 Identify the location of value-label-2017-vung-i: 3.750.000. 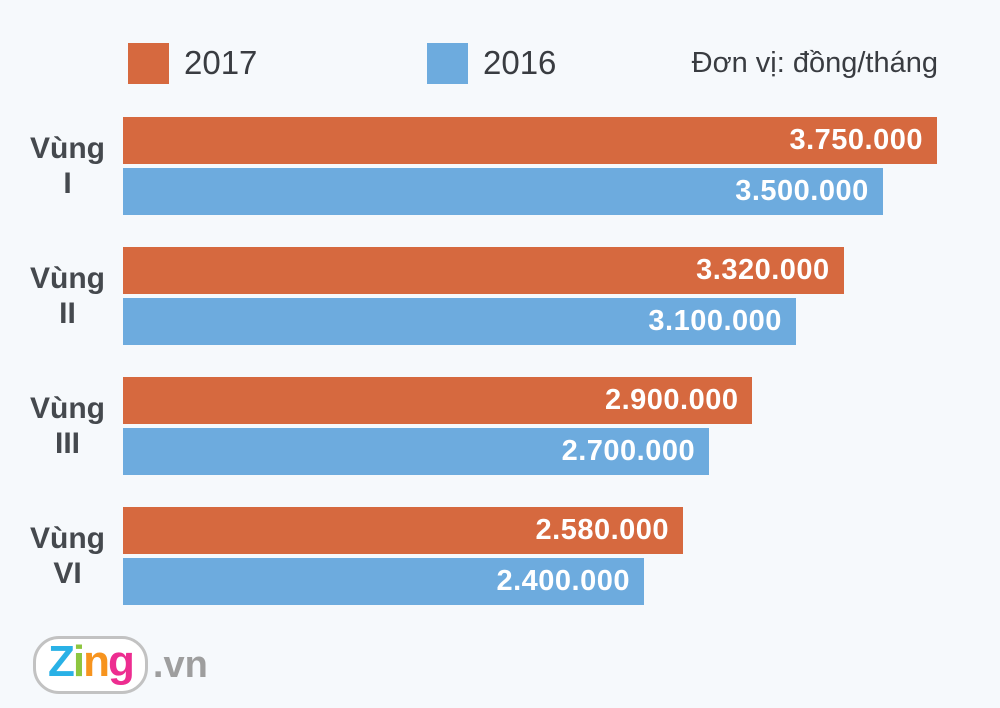
(856, 140).